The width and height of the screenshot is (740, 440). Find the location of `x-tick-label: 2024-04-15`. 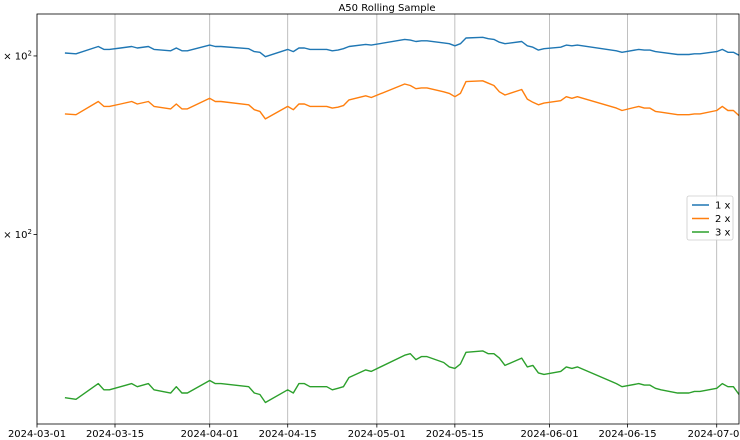

x-tick-label: 2024-04-15 is located at coordinates (288, 434).